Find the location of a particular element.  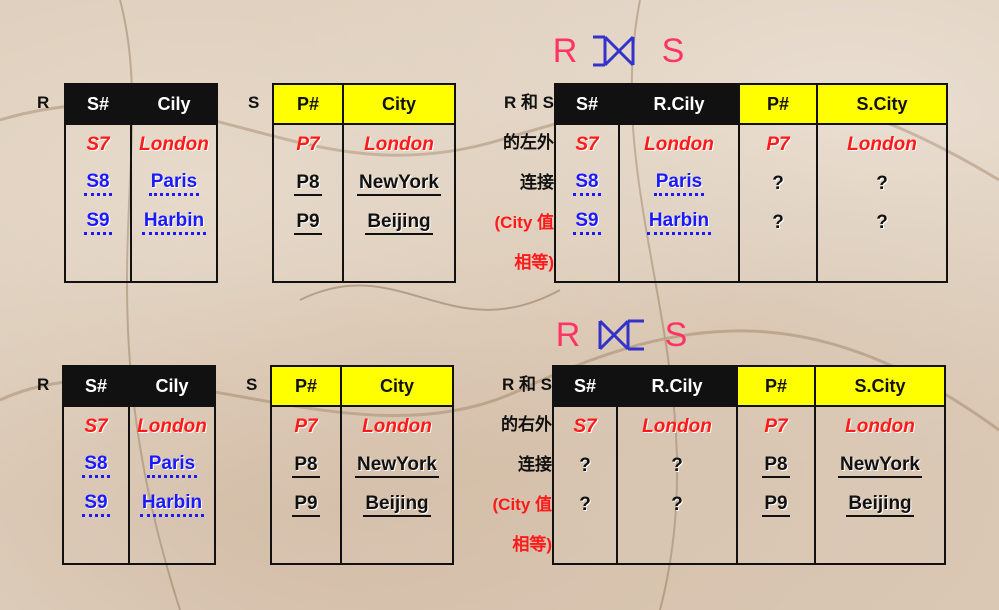

desc-line: 的左外 is located at coordinates (528, 142).